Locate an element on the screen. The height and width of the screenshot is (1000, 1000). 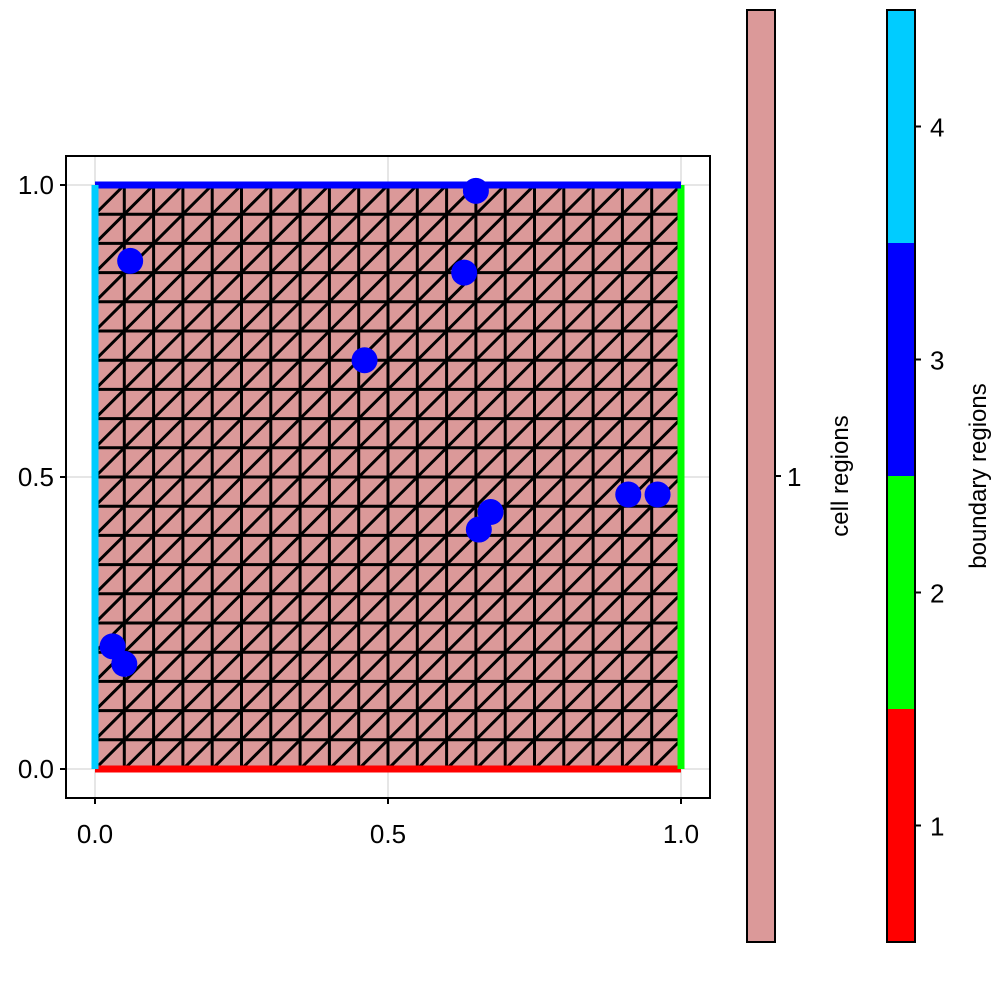
y-axis-ticks: 0.0 0.5 1.0 is located at coordinates (42, 477).